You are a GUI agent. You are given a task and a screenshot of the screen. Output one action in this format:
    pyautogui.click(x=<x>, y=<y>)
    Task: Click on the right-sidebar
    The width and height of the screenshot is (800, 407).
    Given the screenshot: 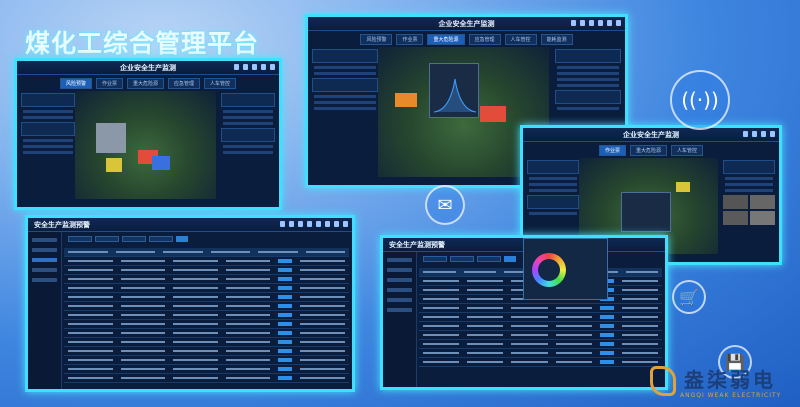 What is the action you would take?
    pyautogui.click(x=588, y=113)
    